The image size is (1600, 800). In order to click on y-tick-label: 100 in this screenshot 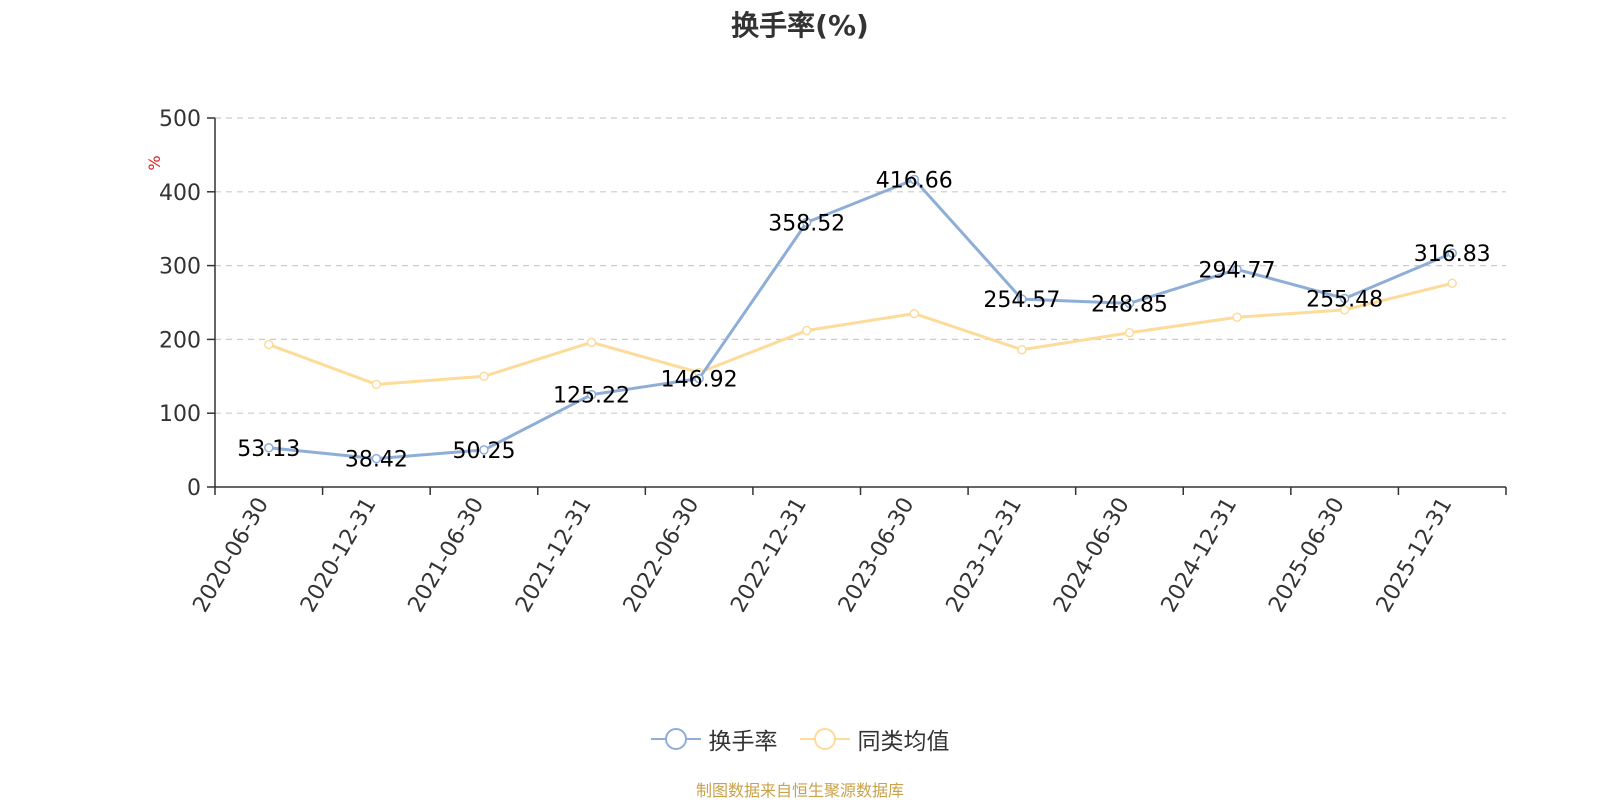, I will do `click(180, 414)`.